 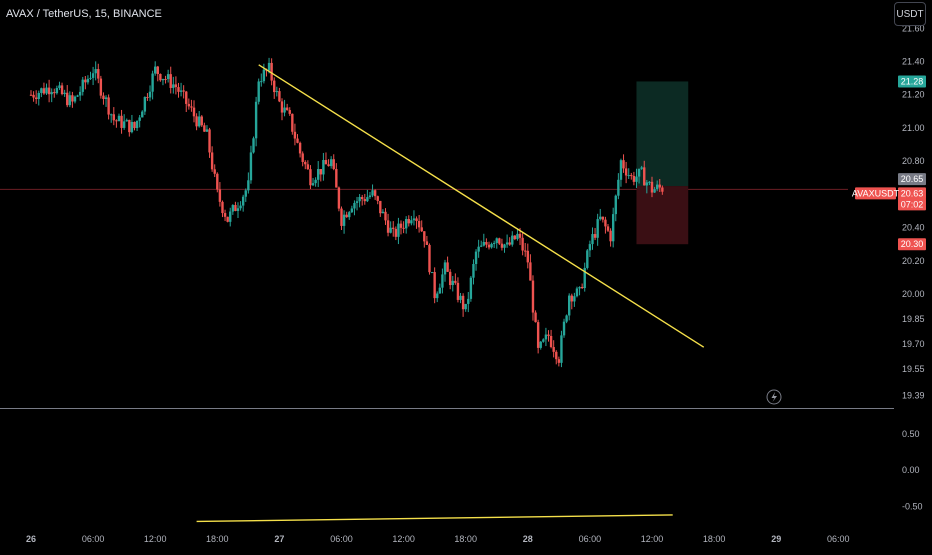 What do you see at coordinates (528, 539) in the screenshot?
I see `time-tick-label: 28` at bounding box center [528, 539].